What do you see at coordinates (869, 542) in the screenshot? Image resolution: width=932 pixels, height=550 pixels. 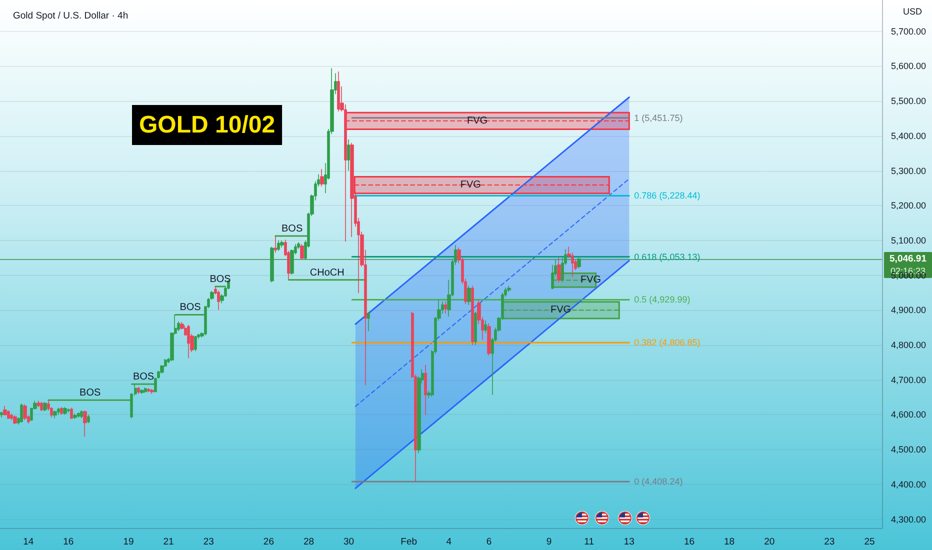 I see `x-tick-label: 25` at bounding box center [869, 542].